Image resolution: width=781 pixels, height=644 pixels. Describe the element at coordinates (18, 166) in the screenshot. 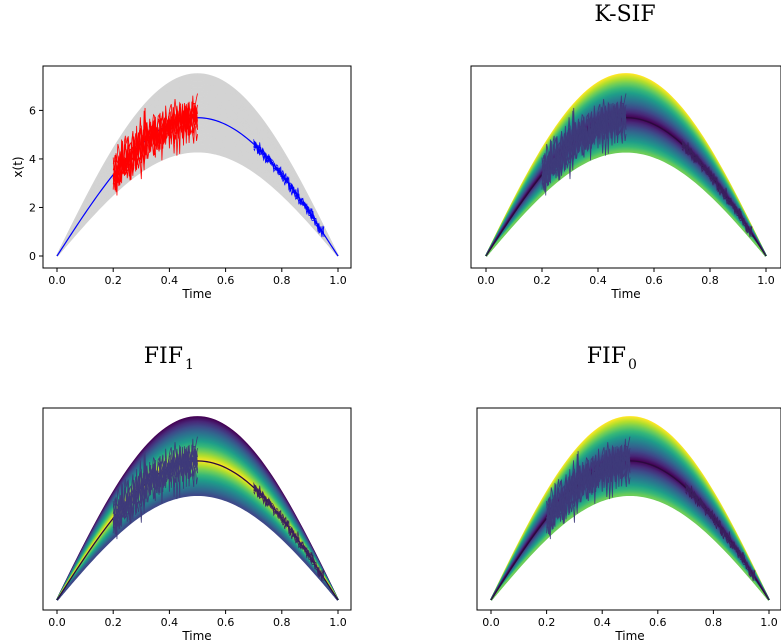

I see `y-axis-label: x(t)` at that location.